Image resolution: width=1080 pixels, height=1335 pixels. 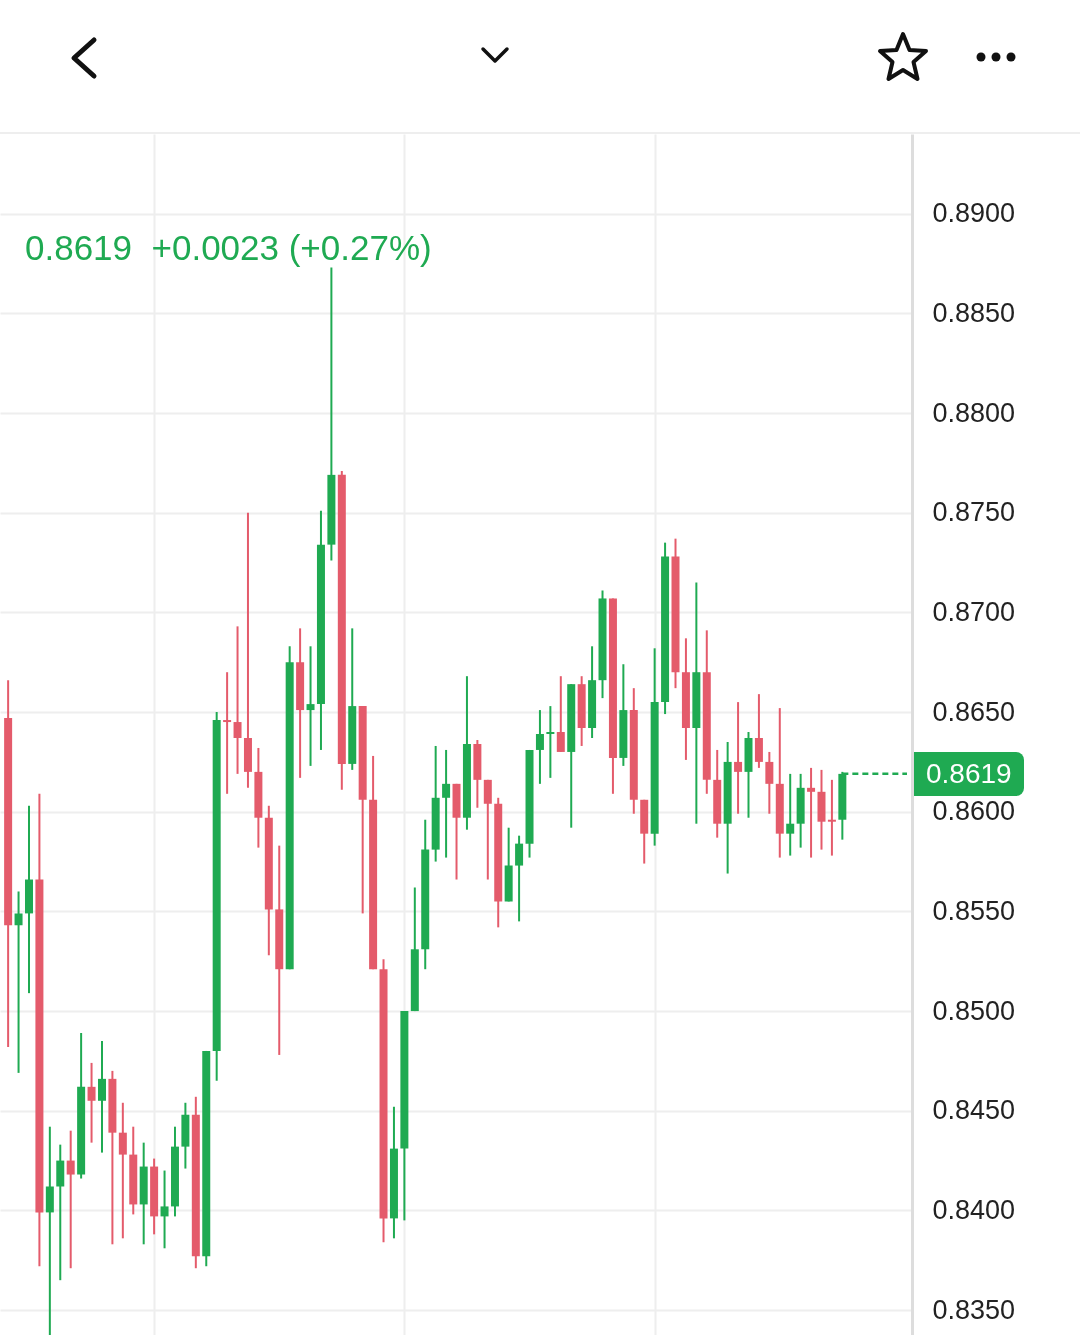 What do you see at coordinates (974, 1110) in the screenshot?
I see `y-tick-label: 0.8450` at bounding box center [974, 1110].